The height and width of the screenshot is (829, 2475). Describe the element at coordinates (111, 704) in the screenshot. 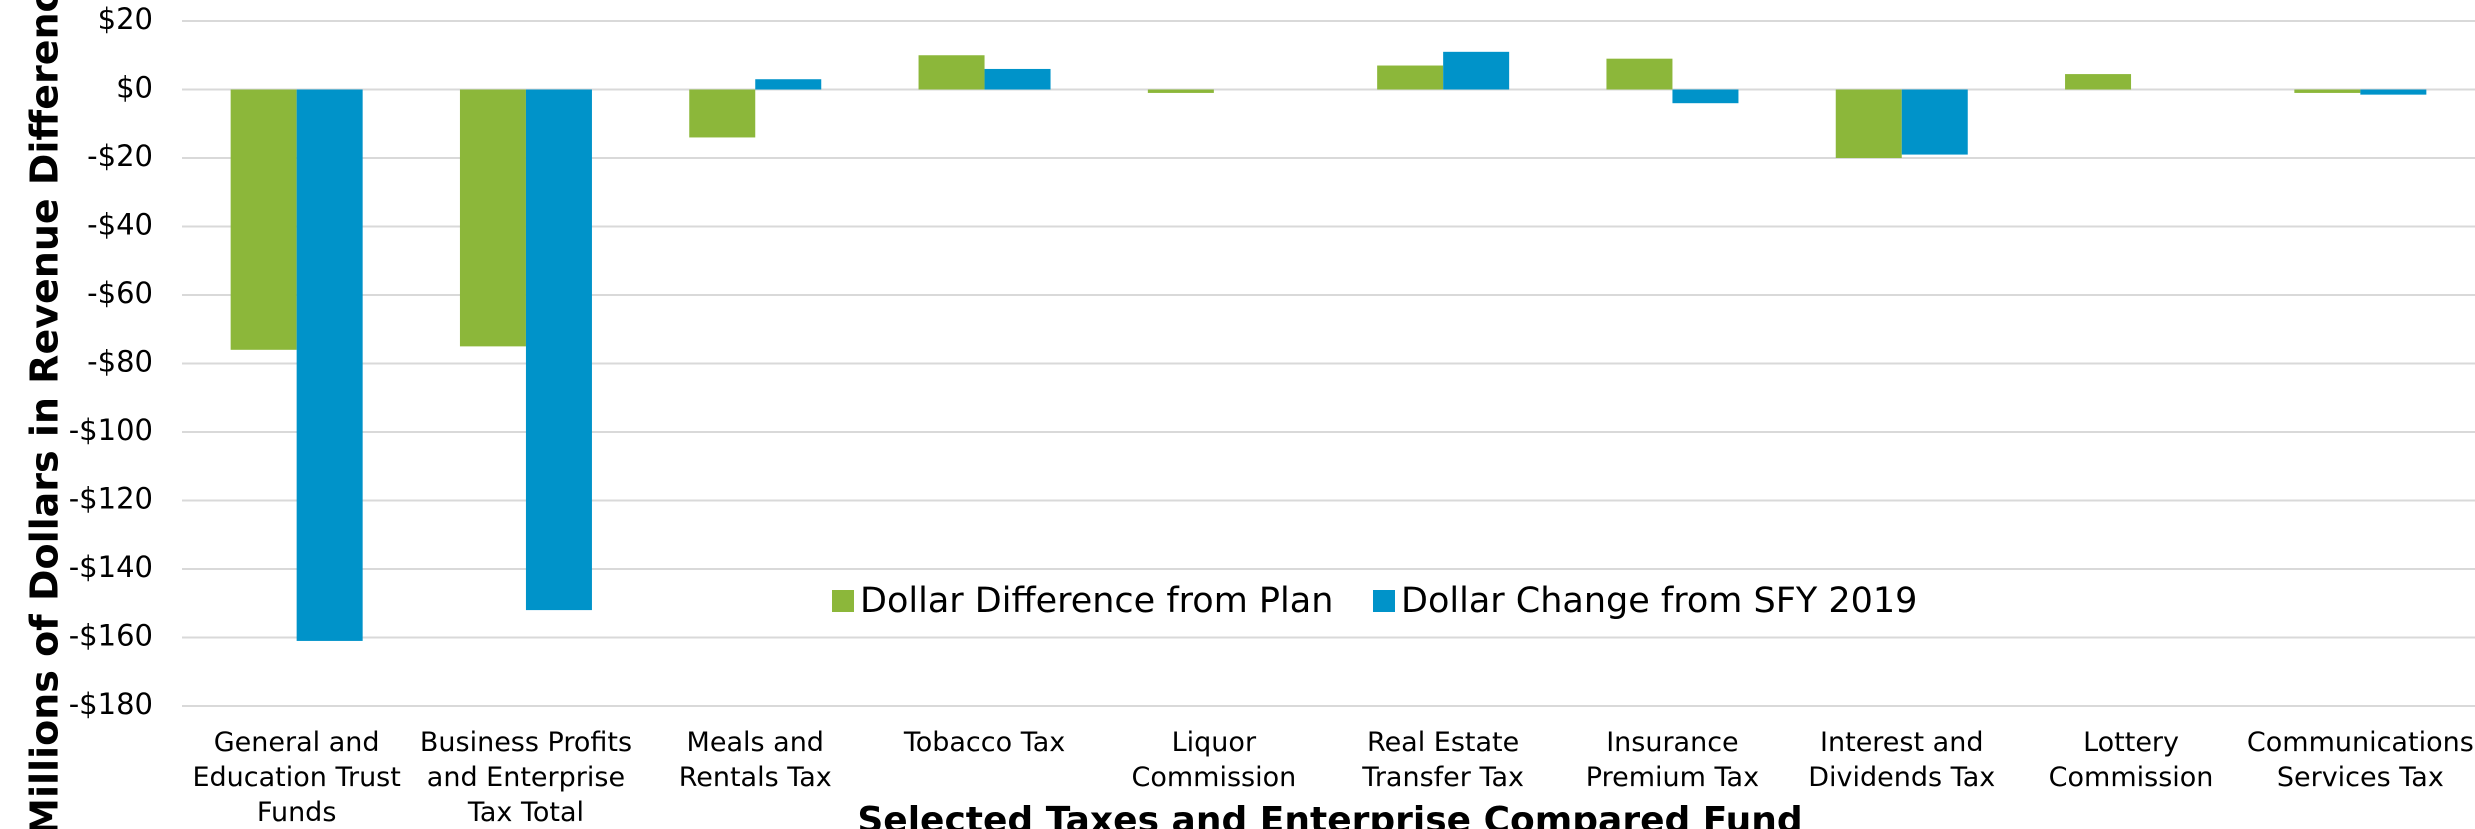

I see `y-tick-label: -$180` at that location.